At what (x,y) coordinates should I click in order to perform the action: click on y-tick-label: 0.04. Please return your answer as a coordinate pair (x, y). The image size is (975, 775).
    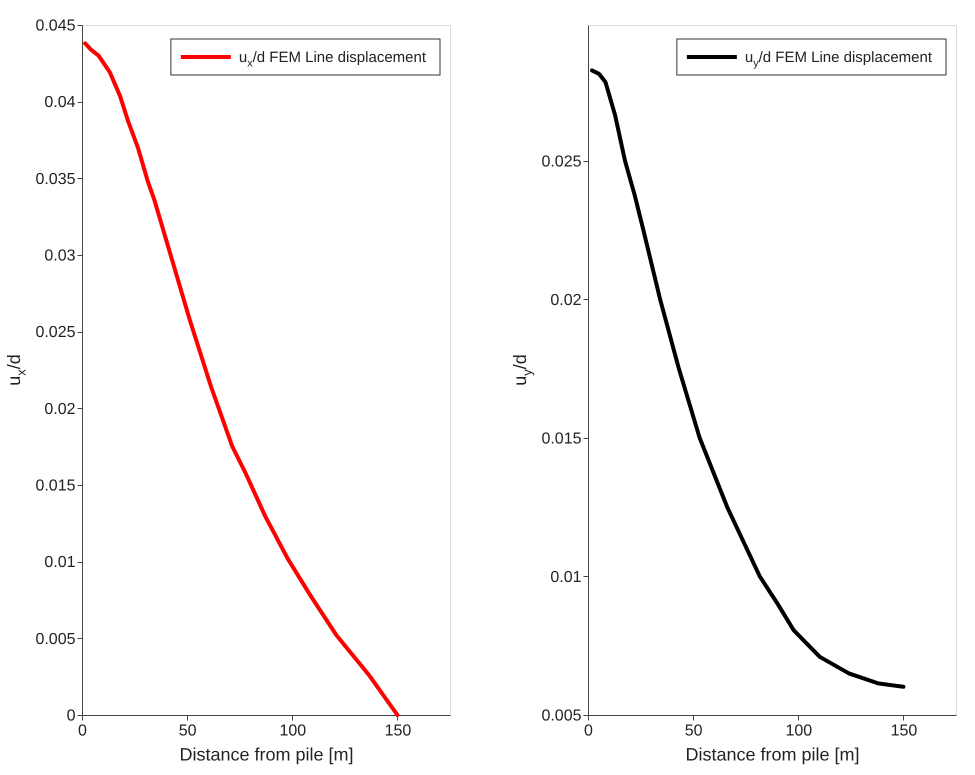
    Looking at the image, I should click on (60, 103).